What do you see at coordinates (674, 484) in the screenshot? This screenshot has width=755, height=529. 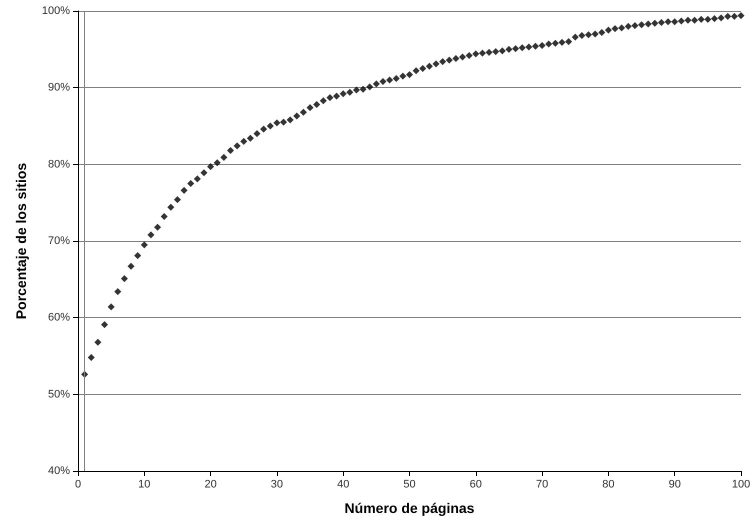 I see `x-tick-label: 90` at bounding box center [674, 484].